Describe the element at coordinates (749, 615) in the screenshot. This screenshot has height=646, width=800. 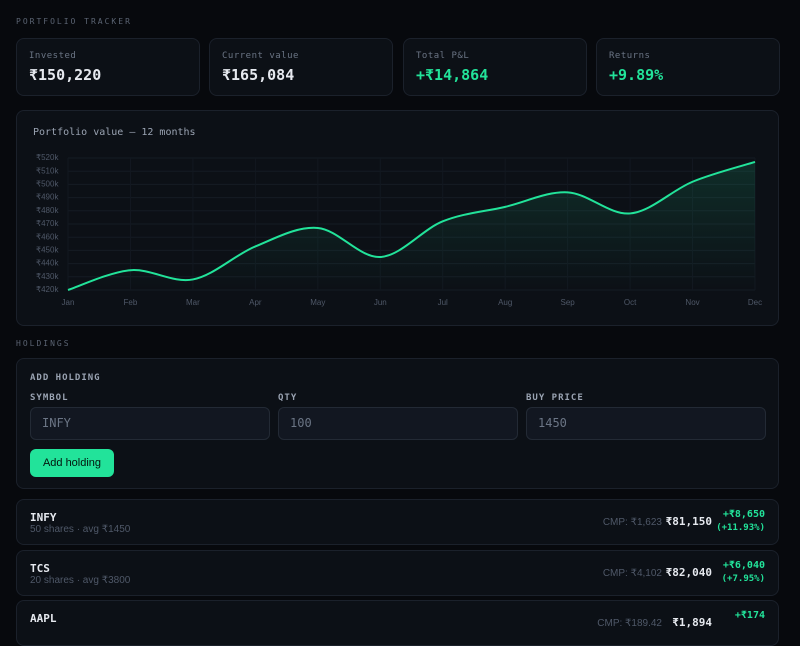
I see `pnl: +₹174` at that location.